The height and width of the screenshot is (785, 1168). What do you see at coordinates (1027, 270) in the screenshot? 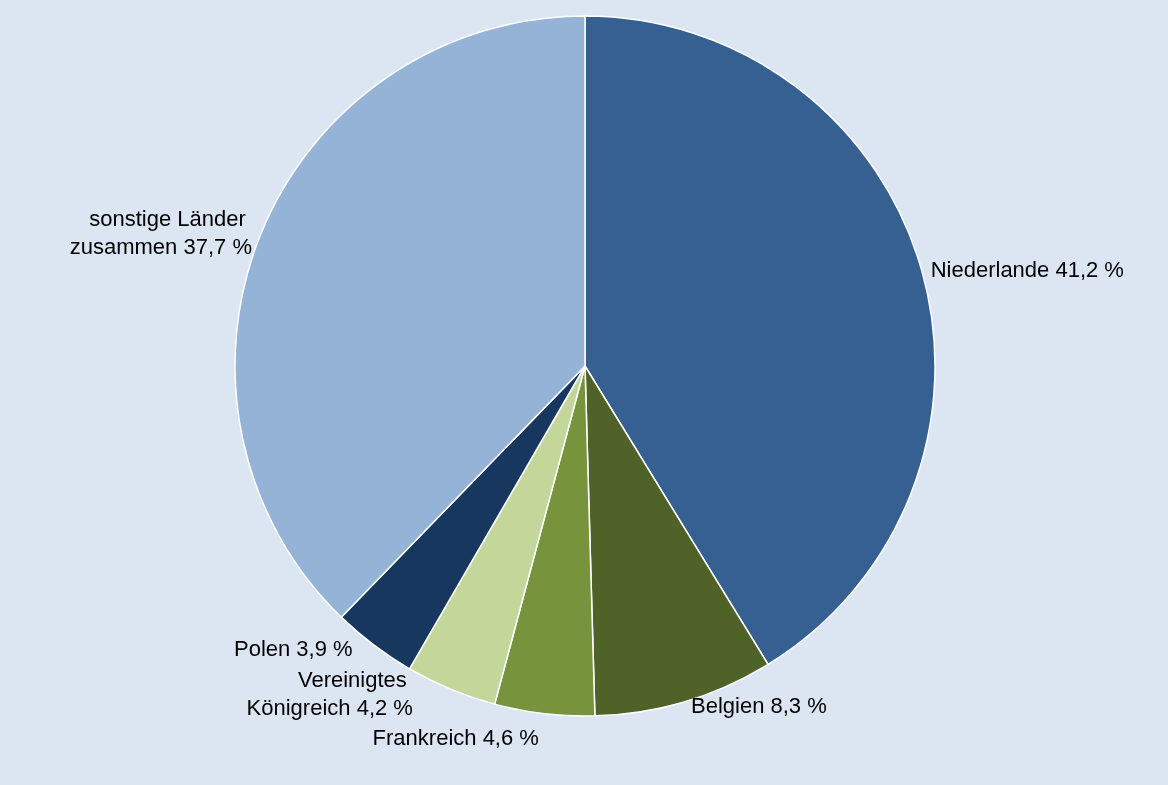
I see `slice-label: Niederlande 41,2 %` at bounding box center [1027, 270].